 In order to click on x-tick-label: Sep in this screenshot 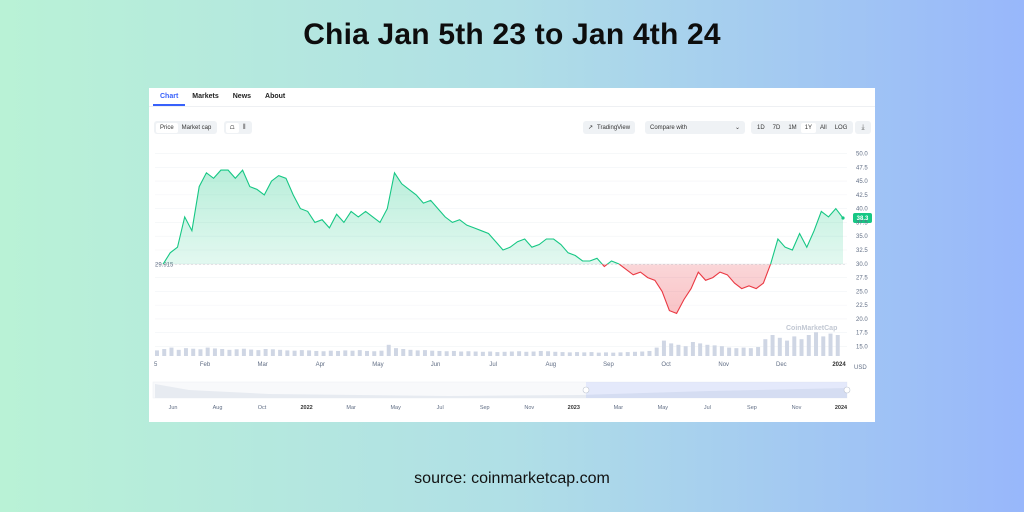, I will do `click(608, 365)`.